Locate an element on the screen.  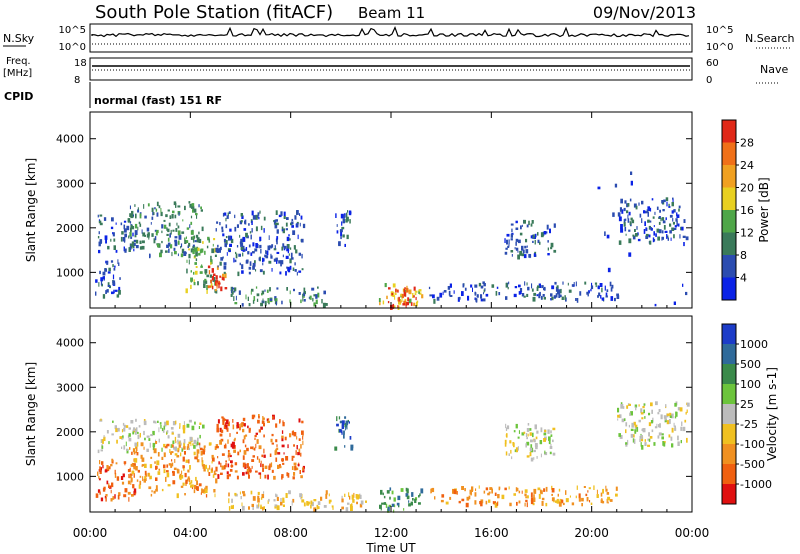
date-label: 09/Nov/2013 is located at coordinates (644, 12).